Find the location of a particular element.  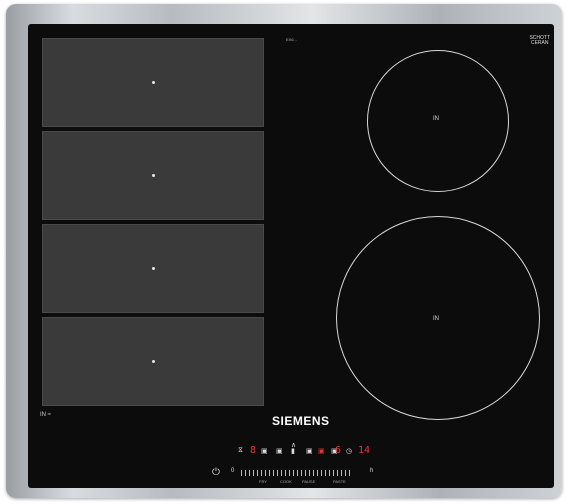

display-right: 14 is located at coordinates (364, 450).